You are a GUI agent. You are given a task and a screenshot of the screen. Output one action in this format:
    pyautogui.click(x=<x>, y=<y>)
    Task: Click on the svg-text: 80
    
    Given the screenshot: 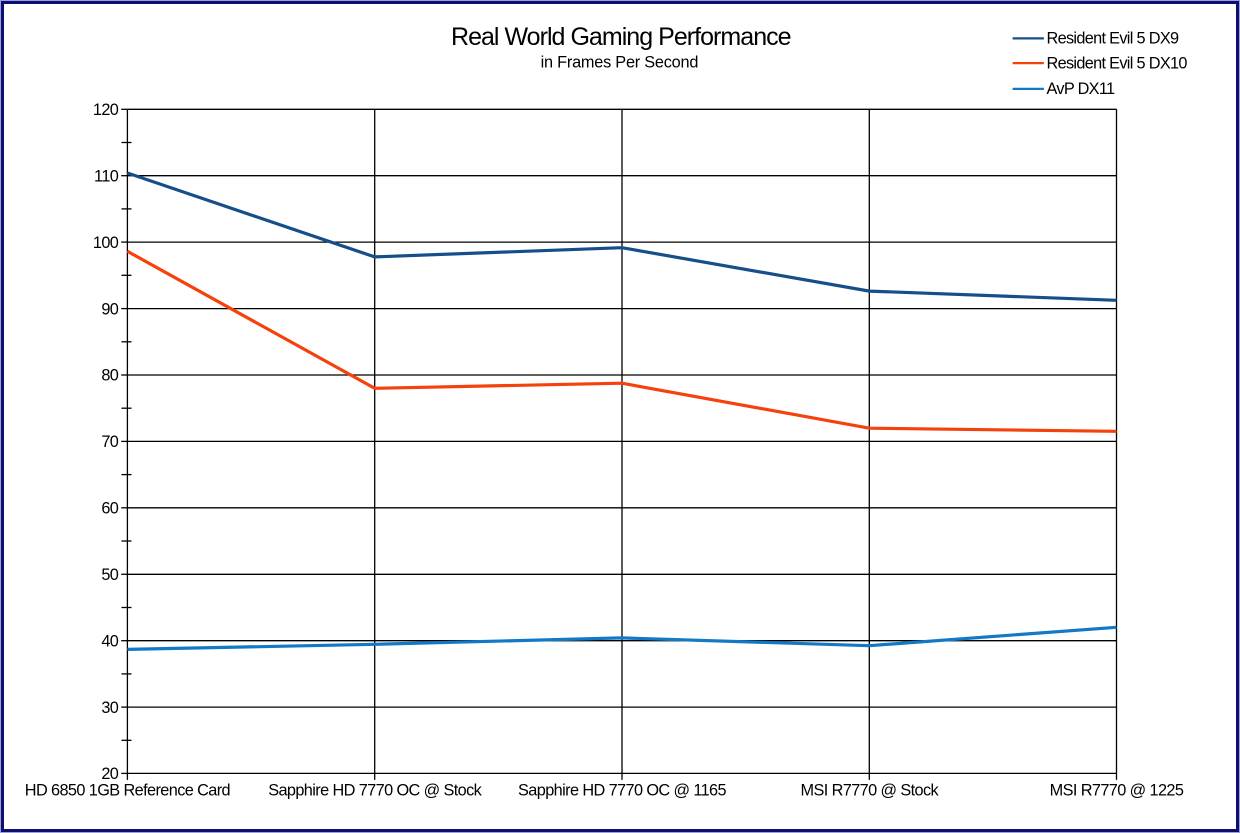 What is the action you would take?
    pyautogui.click(x=109, y=376)
    